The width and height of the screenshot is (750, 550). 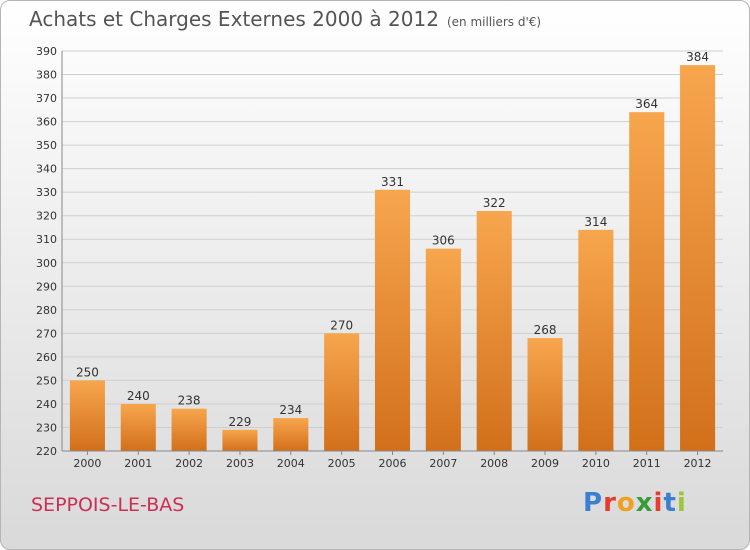 What do you see at coordinates (240, 463) in the screenshot?
I see `x-tick-label: 2003` at bounding box center [240, 463].